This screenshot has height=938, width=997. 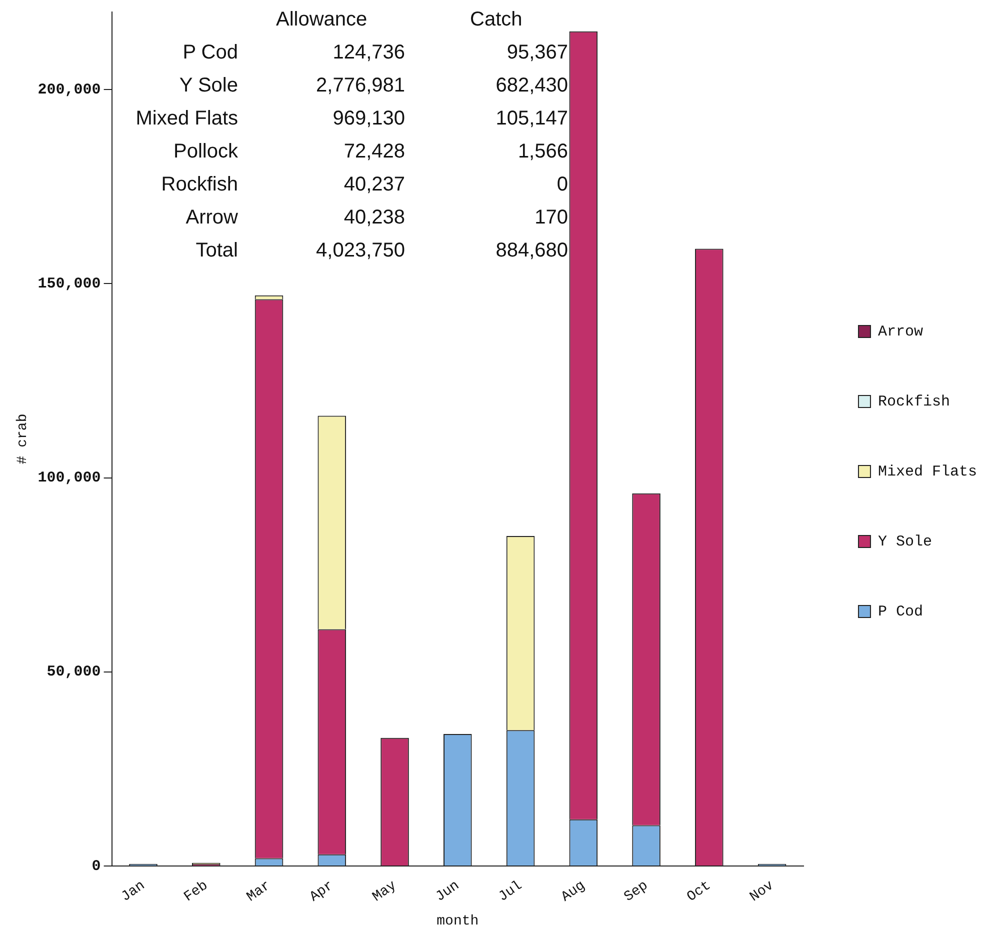 I want to click on legend-label: Rockfish, so click(x=914, y=401).